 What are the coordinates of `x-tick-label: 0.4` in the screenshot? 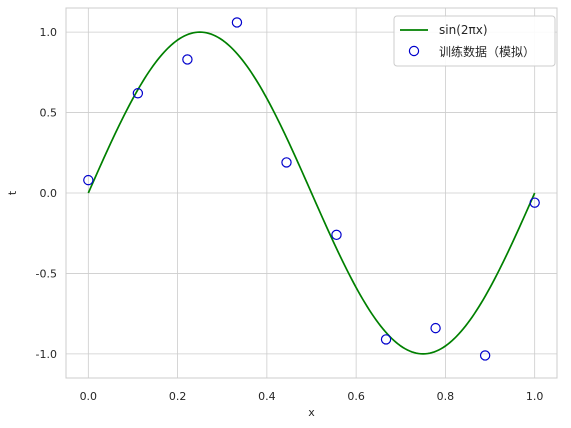 It's located at (267, 396).